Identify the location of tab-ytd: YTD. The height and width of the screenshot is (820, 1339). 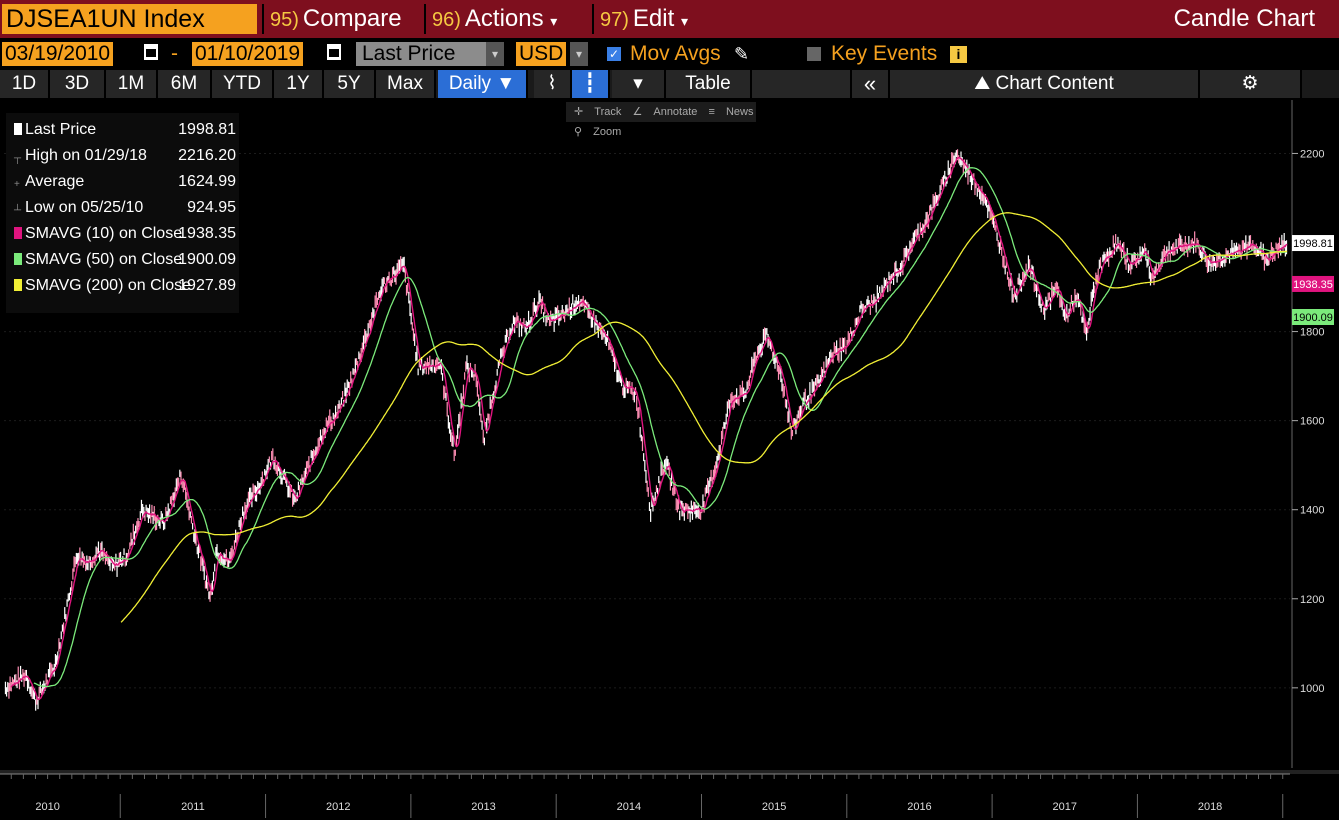
(243, 84).